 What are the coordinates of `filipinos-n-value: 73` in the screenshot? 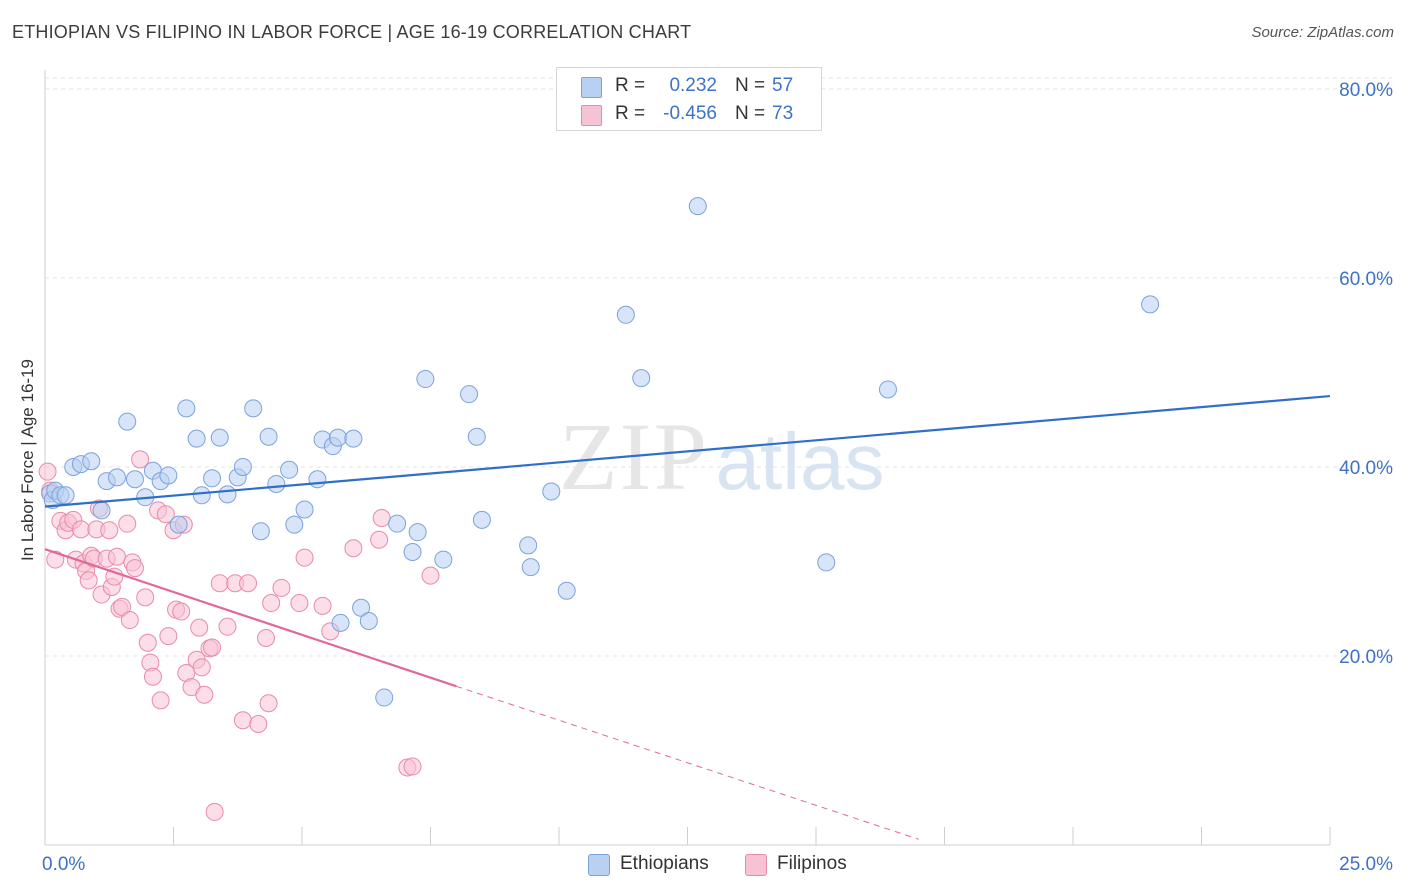 It's located at (783, 113).